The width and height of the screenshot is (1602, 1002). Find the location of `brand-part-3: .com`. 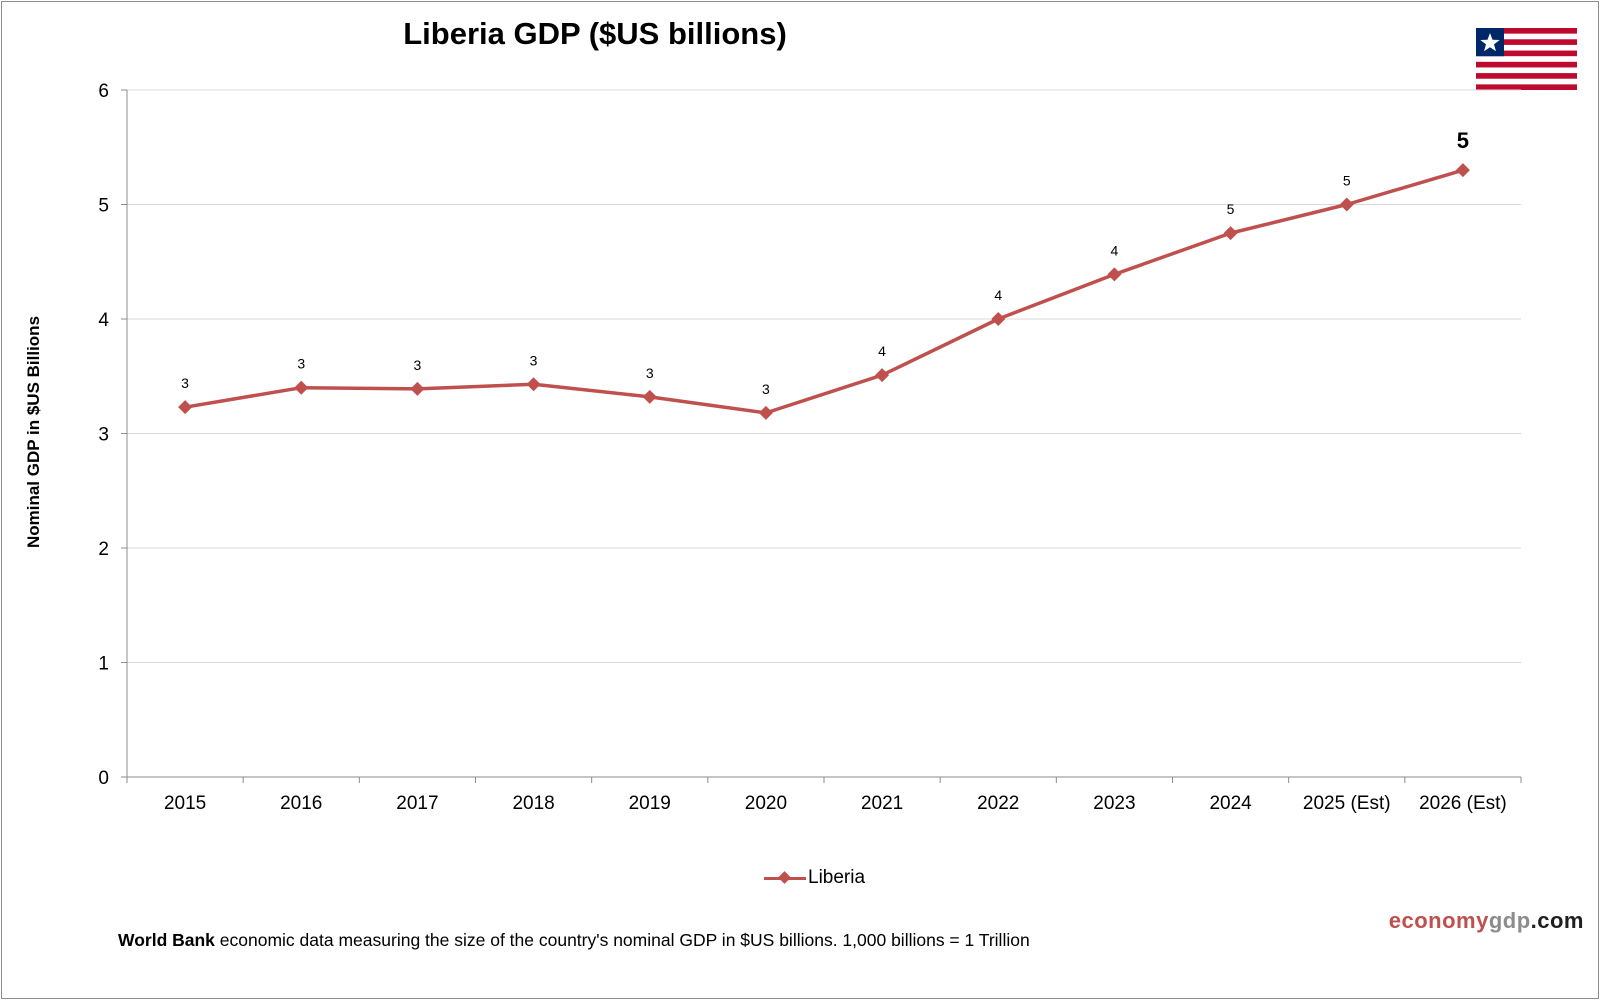

brand-part-3: .com is located at coordinates (1557, 920).